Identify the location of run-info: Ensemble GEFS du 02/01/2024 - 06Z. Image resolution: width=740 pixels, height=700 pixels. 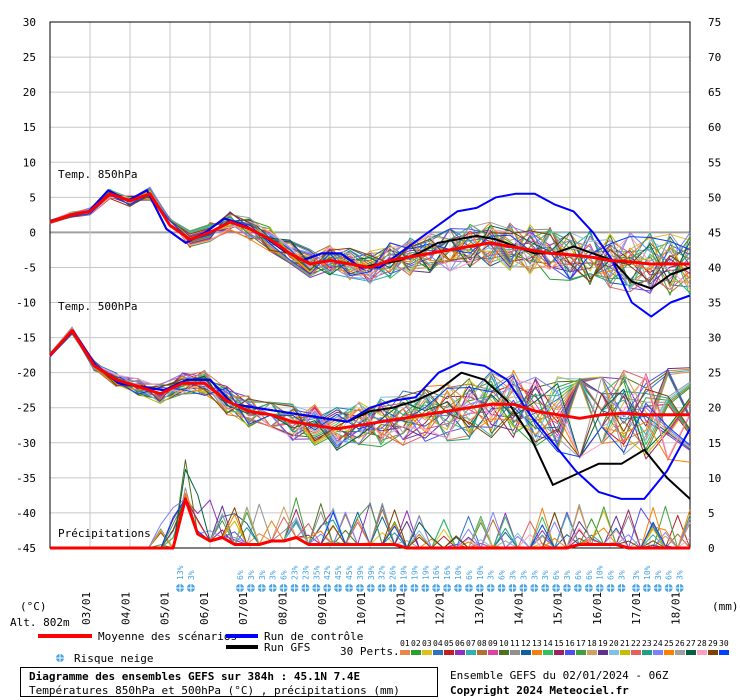
(559, 675).